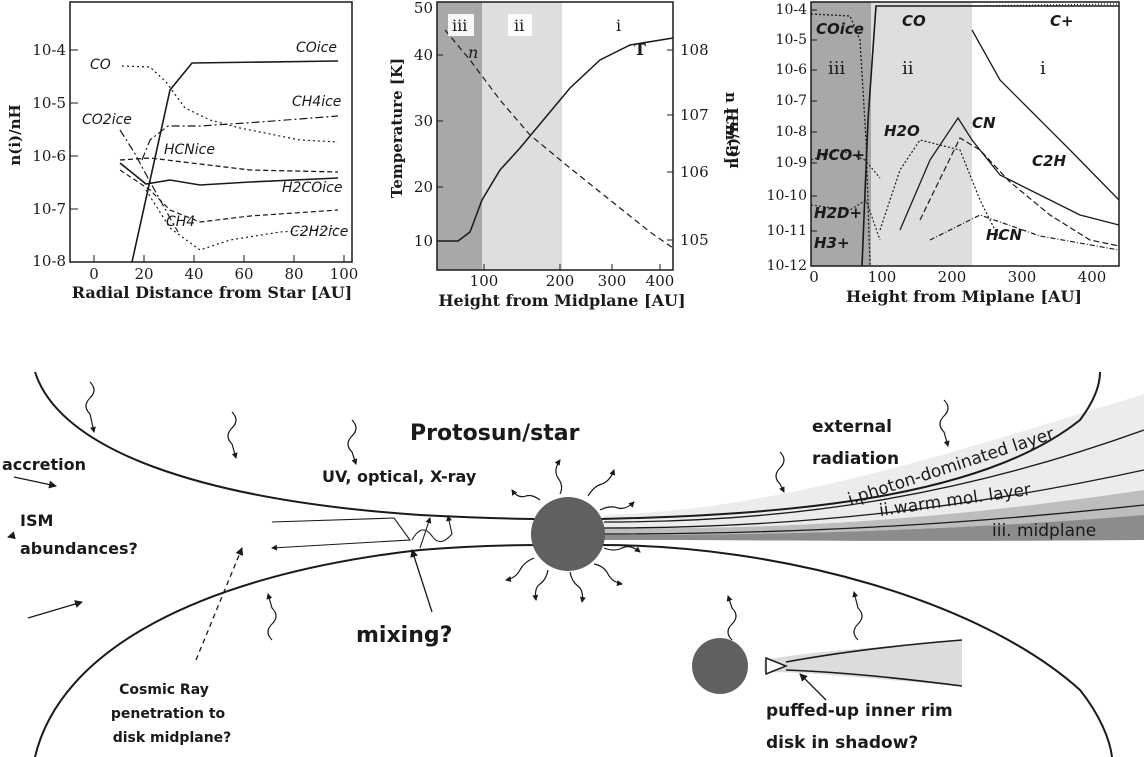 Image resolution: width=1144 pixels, height=757 pixels. Describe the element at coordinates (733, 137) in the screenshot. I see `panel3-ylabel: n(i)/nH` at that location.